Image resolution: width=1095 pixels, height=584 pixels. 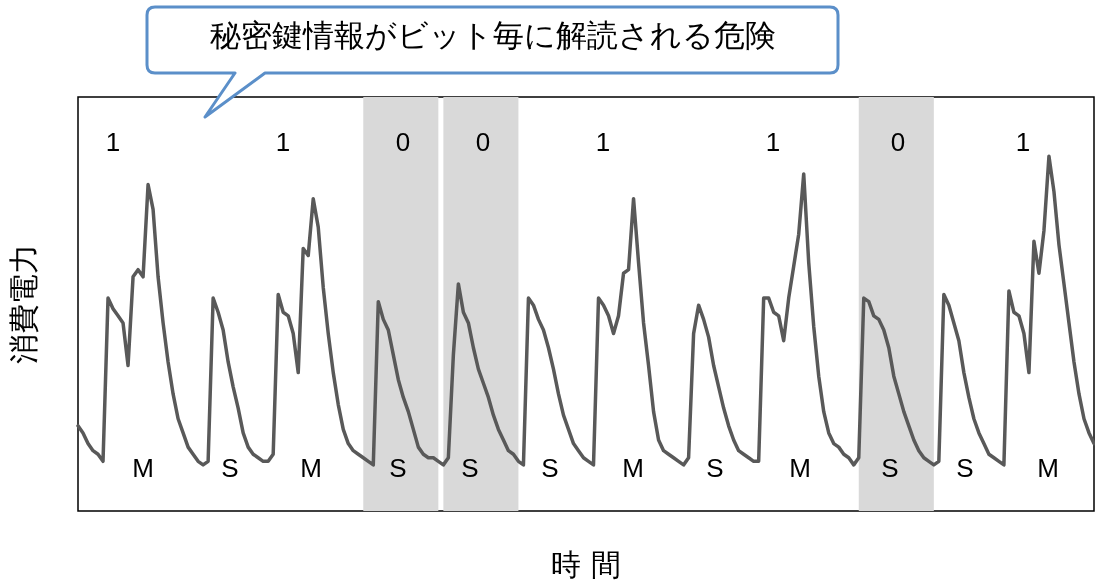 What do you see at coordinates (23, 304) in the screenshot?
I see `y-axis-title: 消費電力` at bounding box center [23, 304].